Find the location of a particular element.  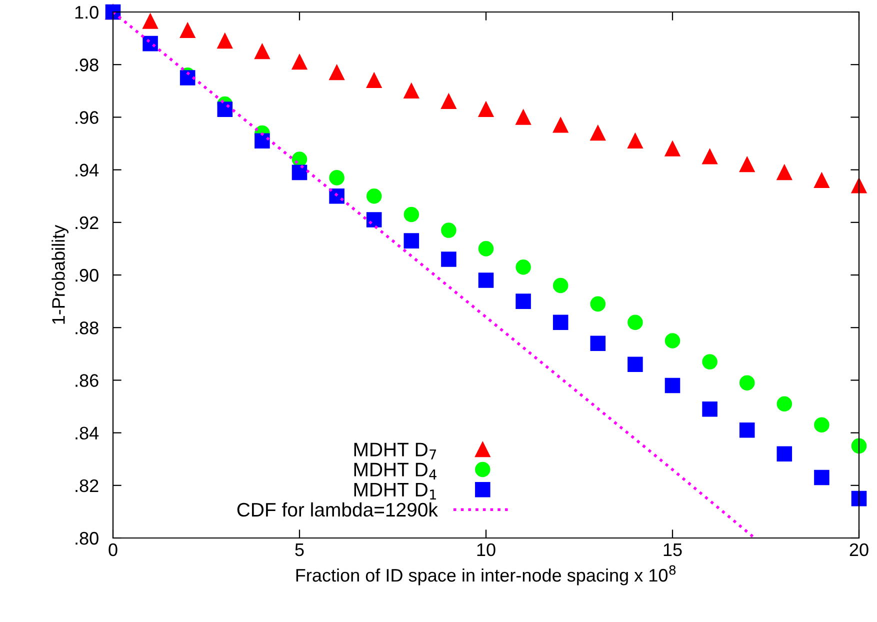

legend-label: MDHT D$_{1}$ is located at coordinates (395, 491).